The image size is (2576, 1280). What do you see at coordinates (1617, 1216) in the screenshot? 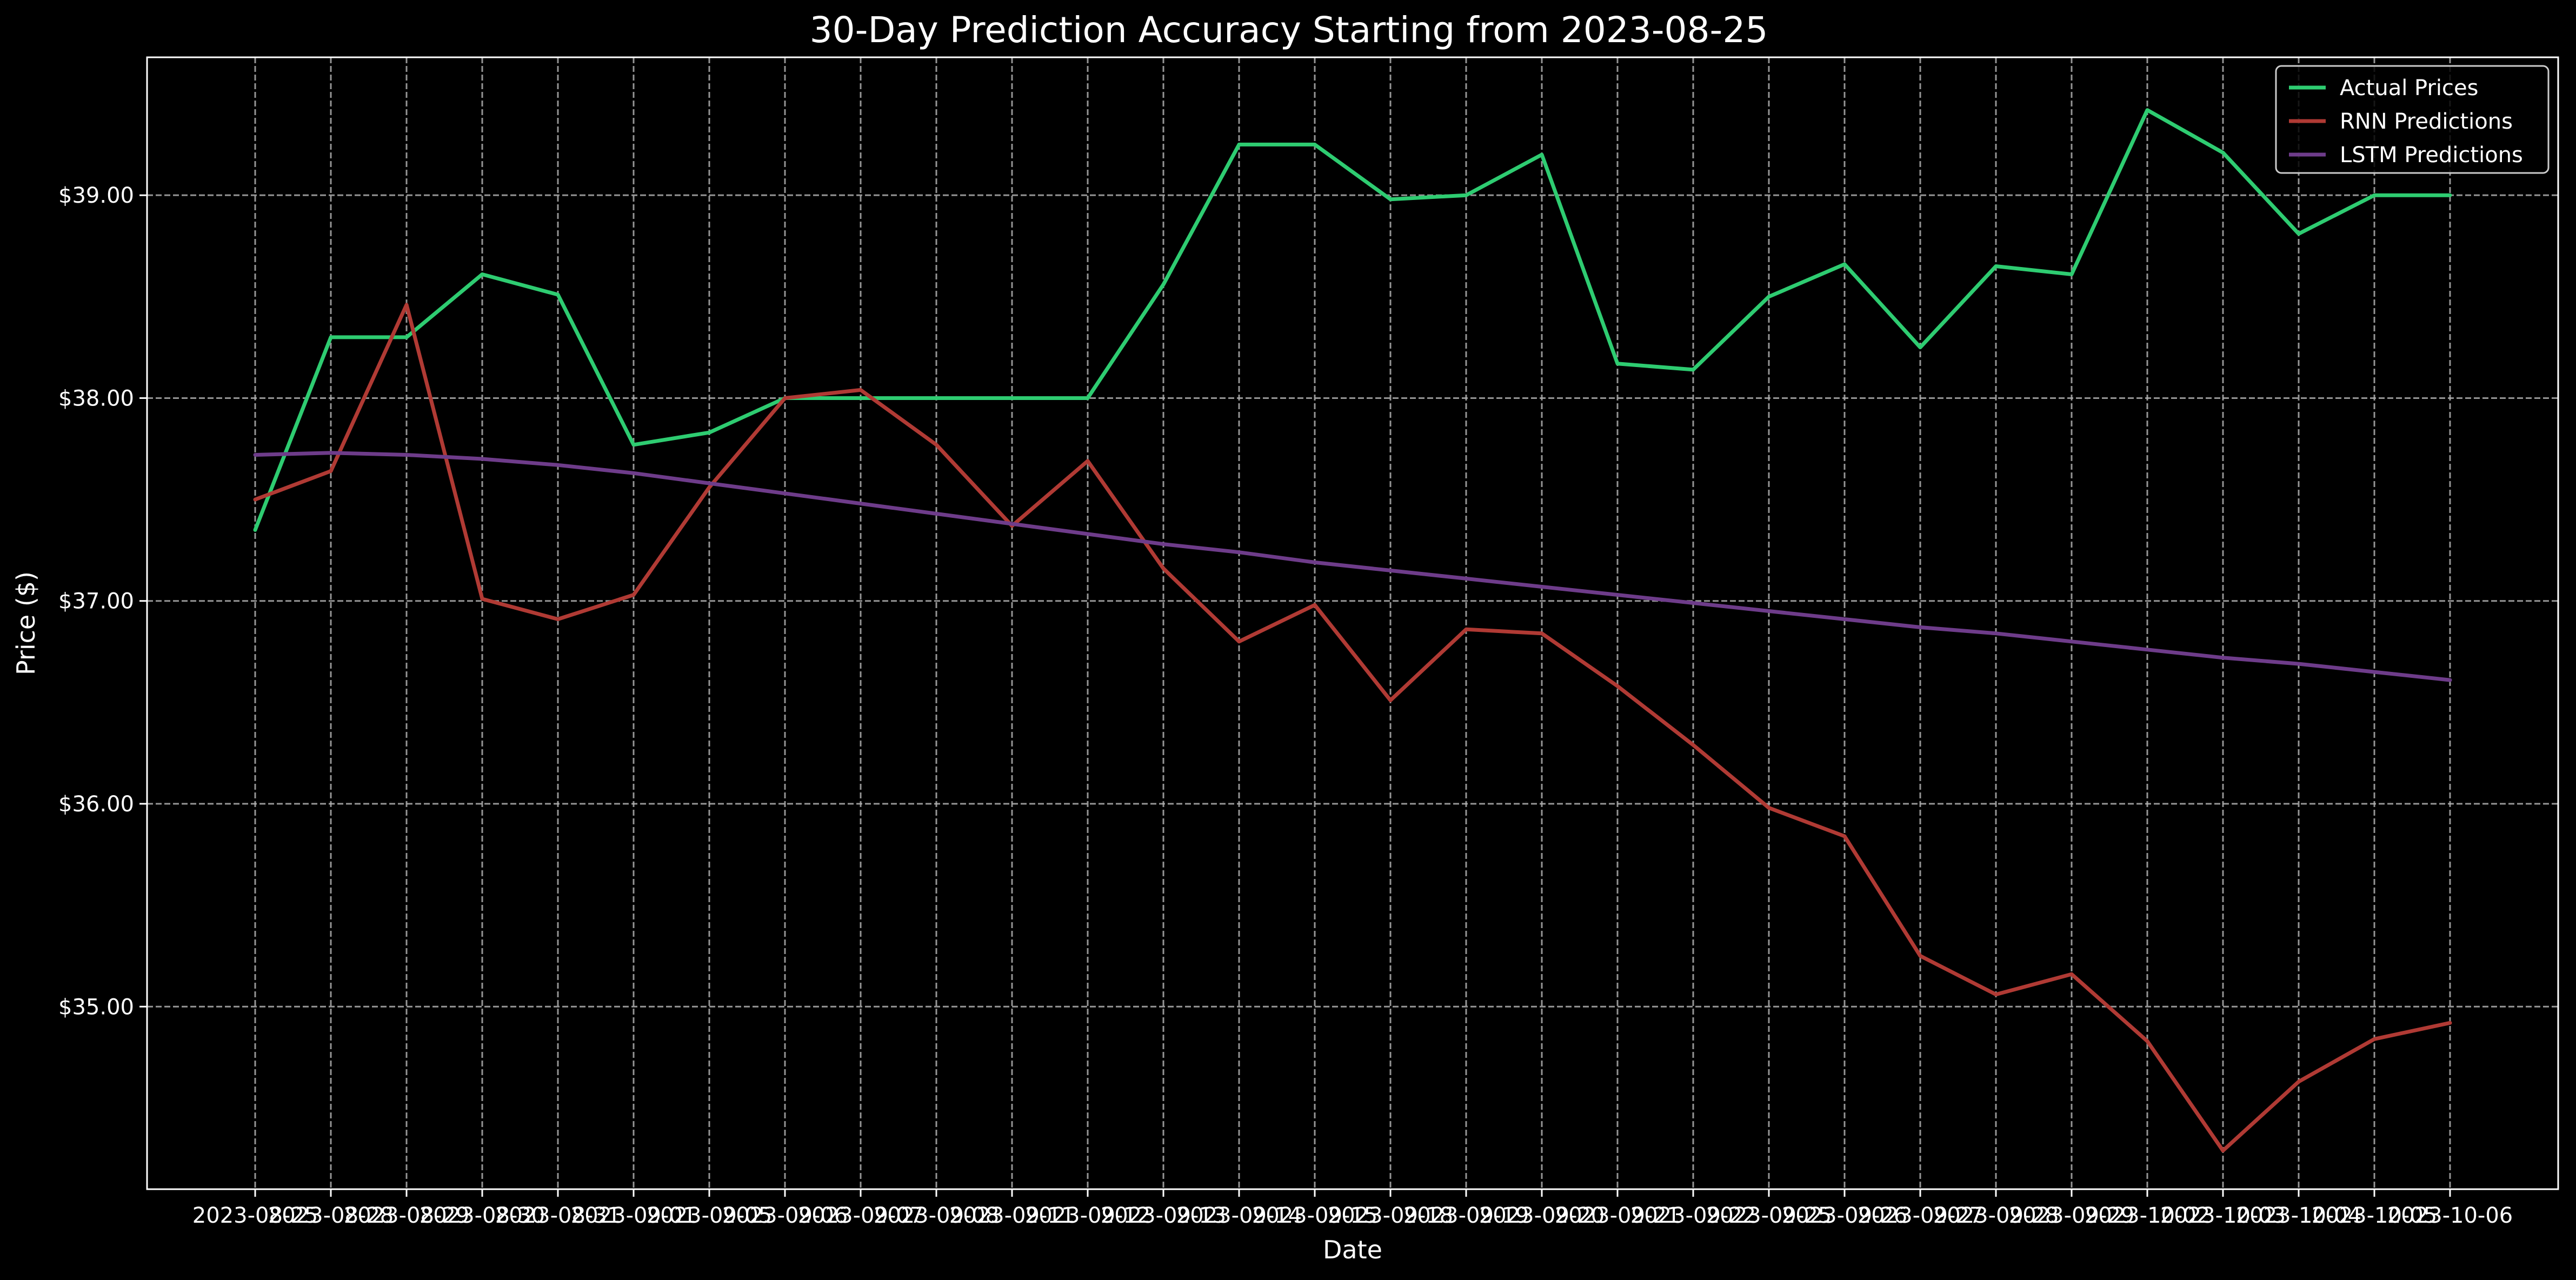
I see `x-tick-label: 2023-09-21` at bounding box center [1617, 1216].